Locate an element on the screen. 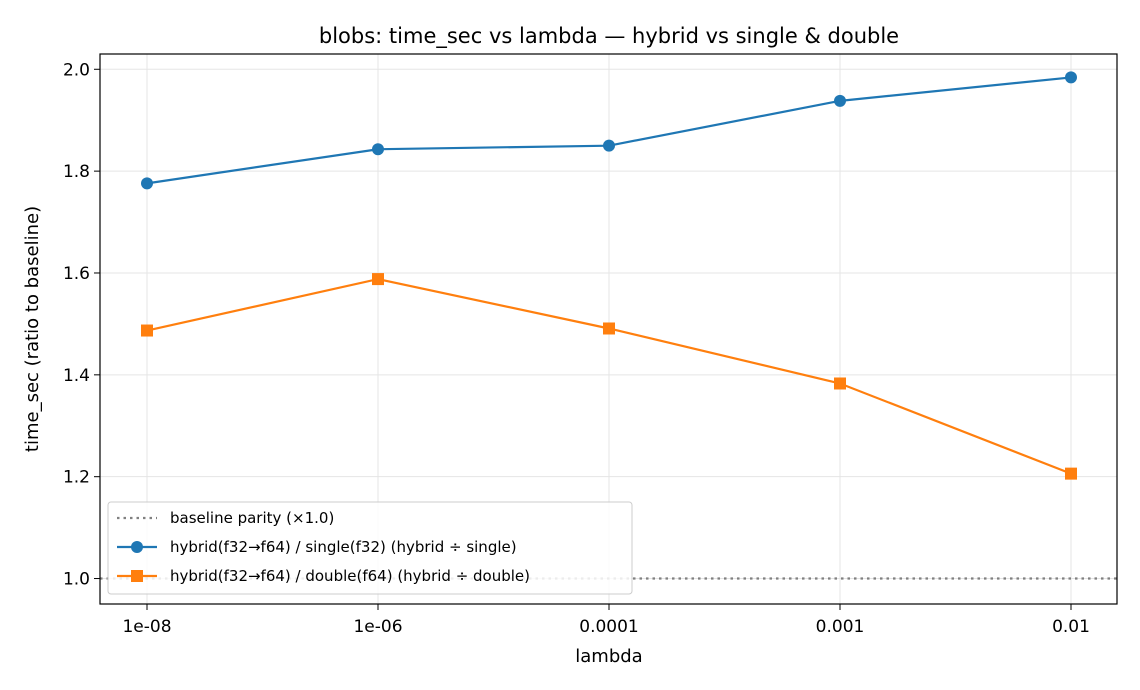 The height and width of the screenshot is (690, 1140). y-axis-label: time_sec (ratio to baseline) is located at coordinates (32, 329).